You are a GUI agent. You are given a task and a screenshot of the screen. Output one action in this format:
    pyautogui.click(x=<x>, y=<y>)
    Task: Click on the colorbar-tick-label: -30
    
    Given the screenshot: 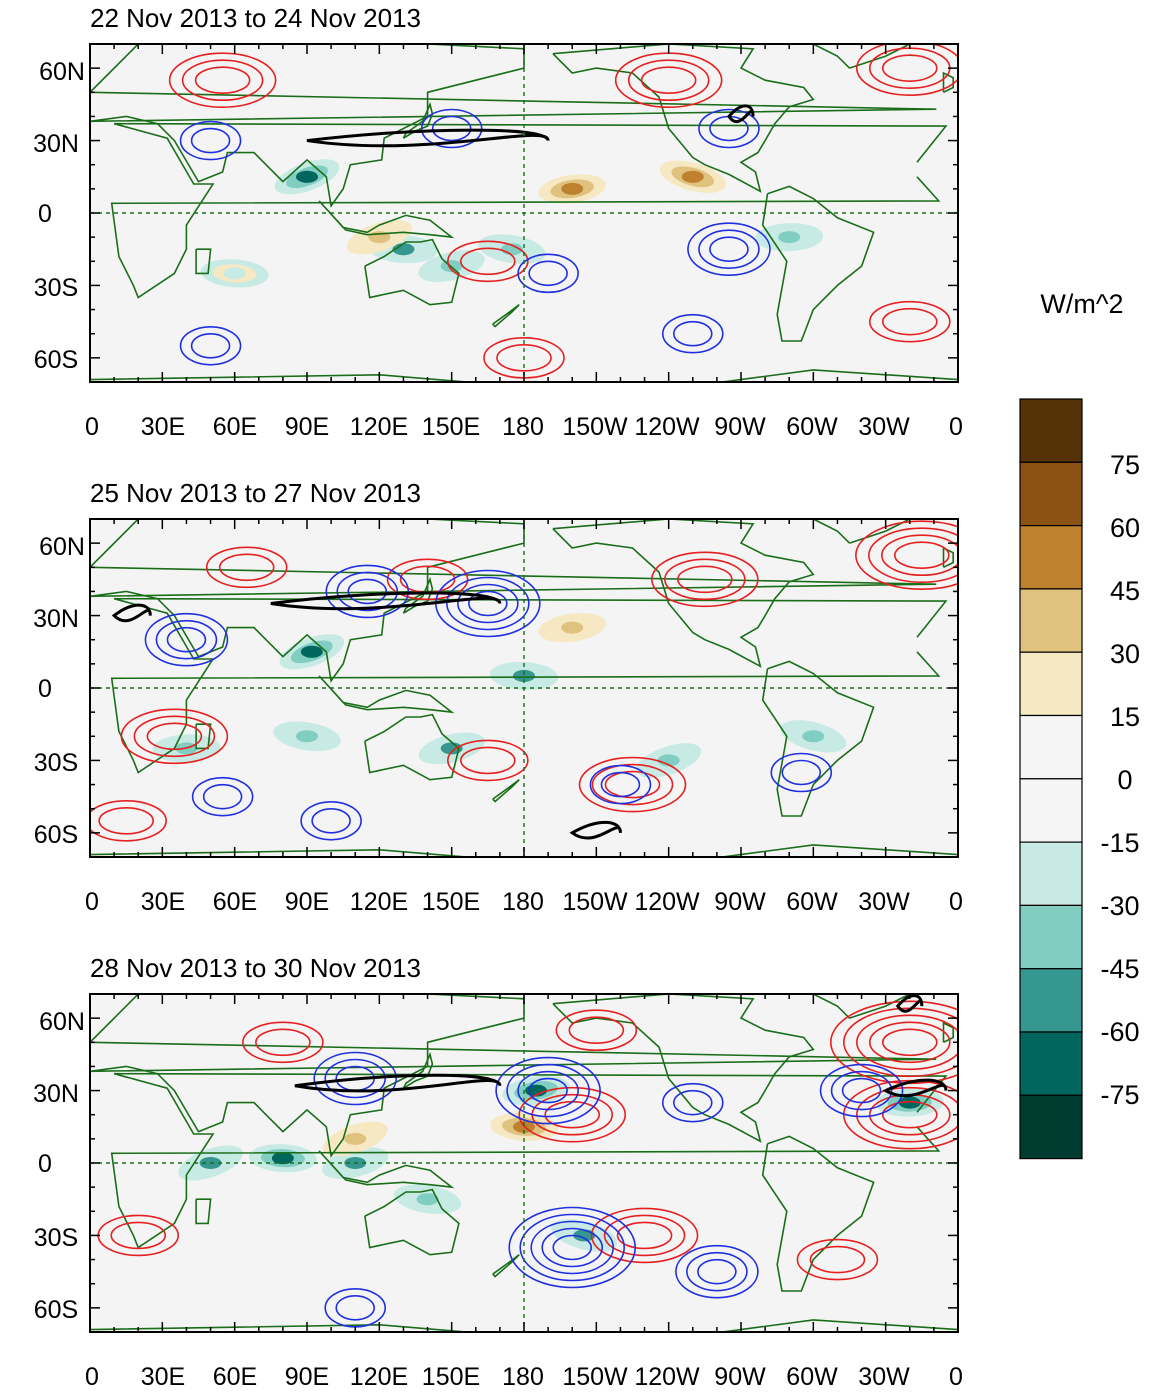 What is the action you would take?
    pyautogui.click(x=1119, y=906)
    